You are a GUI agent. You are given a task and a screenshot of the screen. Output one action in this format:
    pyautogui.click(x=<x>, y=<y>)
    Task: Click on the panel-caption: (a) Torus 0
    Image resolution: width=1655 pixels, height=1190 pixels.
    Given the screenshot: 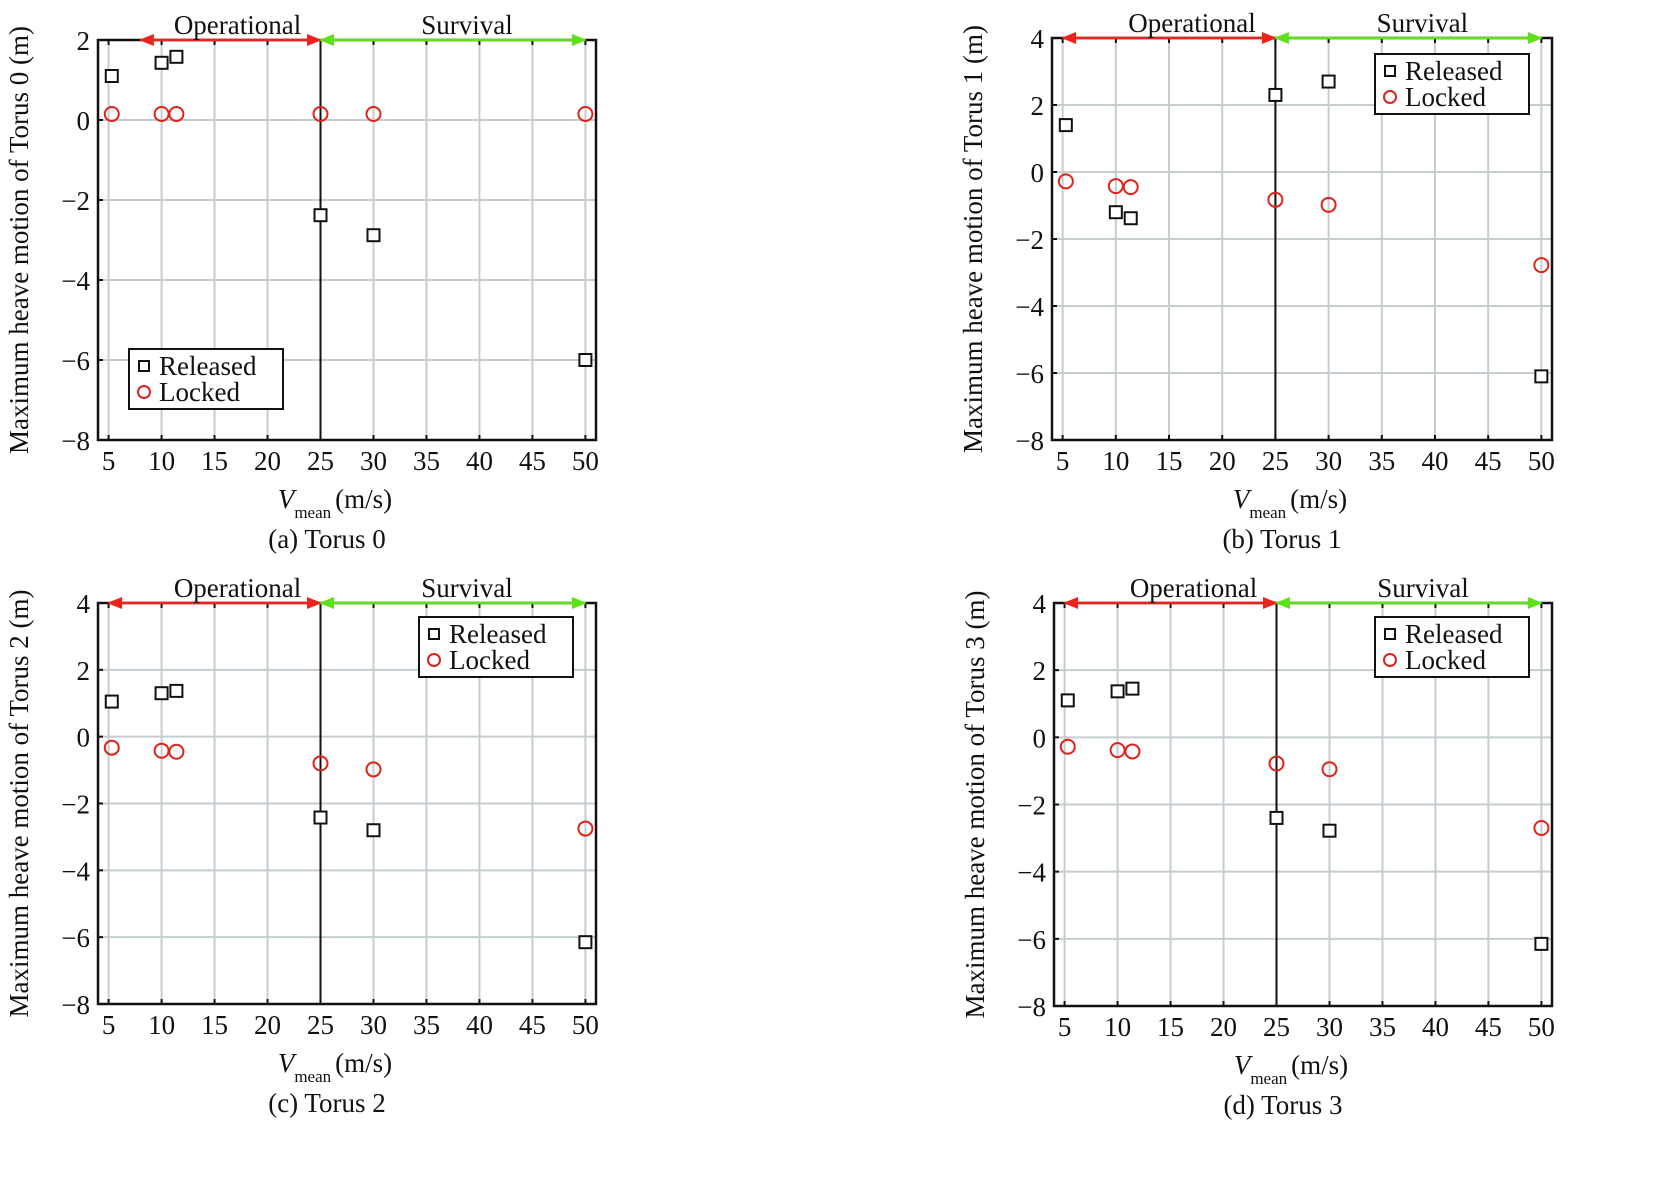 What is the action you would take?
    pyautogui.click(x=327, y=539)
    